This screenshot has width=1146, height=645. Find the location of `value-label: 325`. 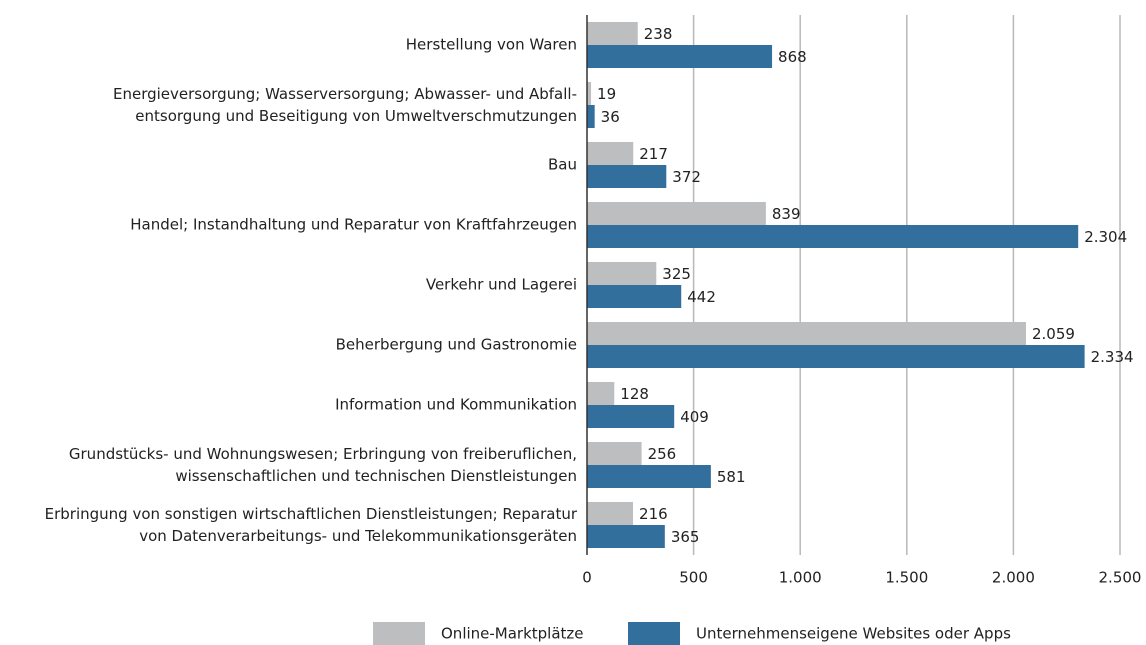

value-label: 325 is located at coordinates (676, 274).